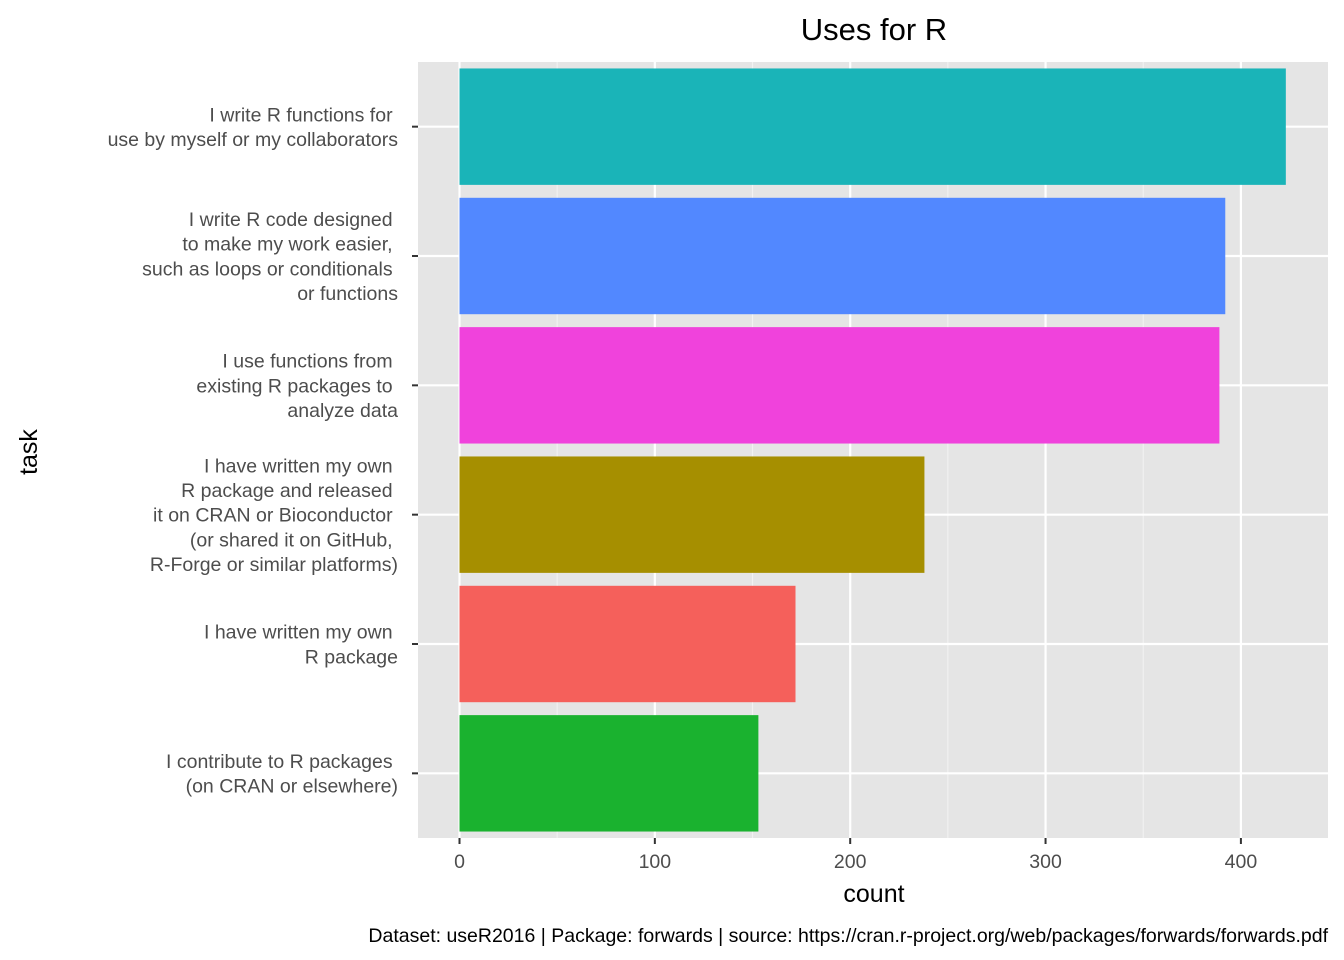 The image size is (1344, 960). What do you see at coordinates (1241, 862) in the screenshot?
I see `x-tick-label: 400` at bounding box center [1241, 862].